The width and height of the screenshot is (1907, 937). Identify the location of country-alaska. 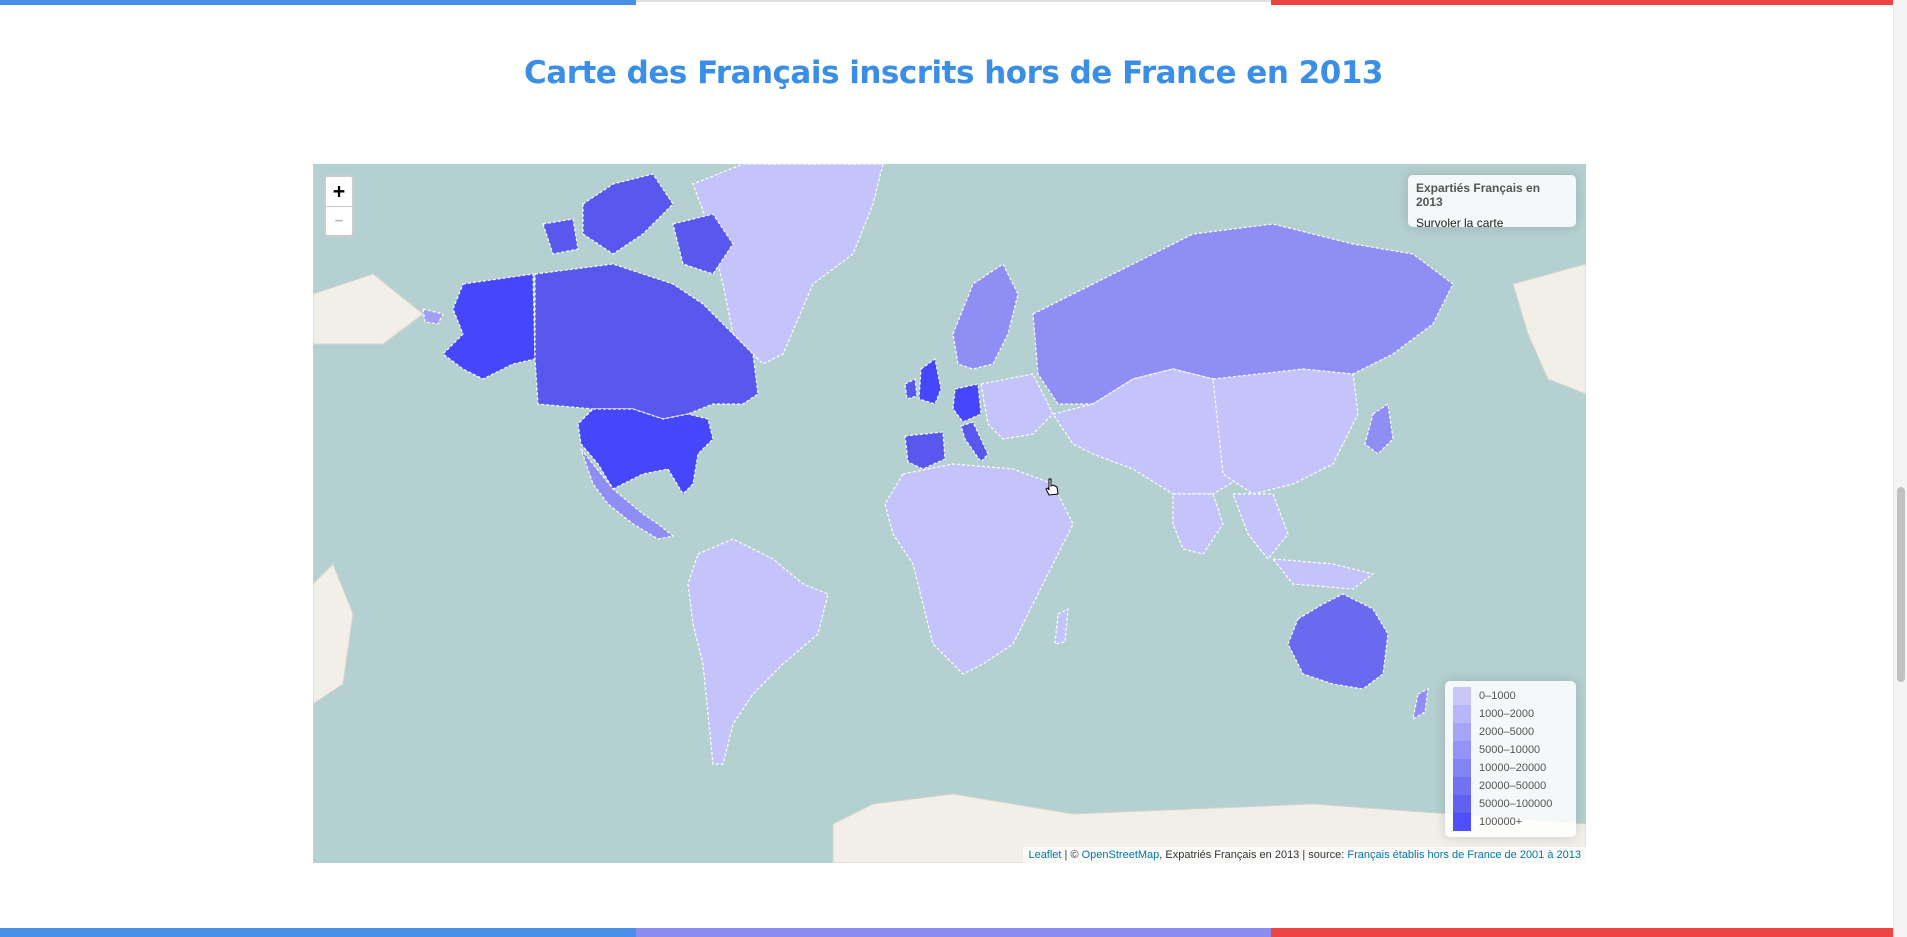
(489, 326).